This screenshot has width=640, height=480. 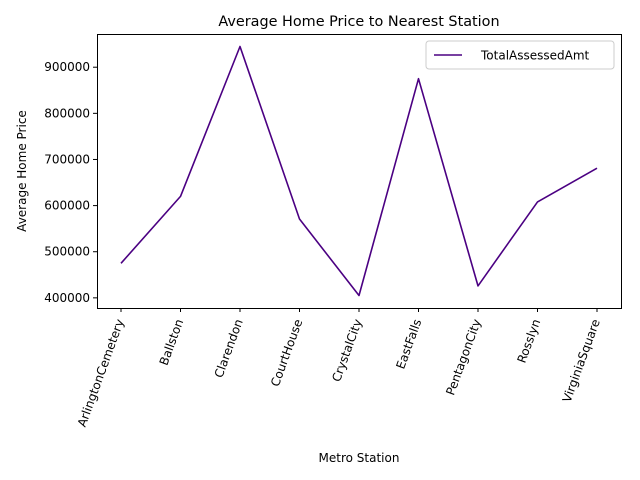 I want to click on x-tick-label: PentagonCity, so click(x=463, y=357).